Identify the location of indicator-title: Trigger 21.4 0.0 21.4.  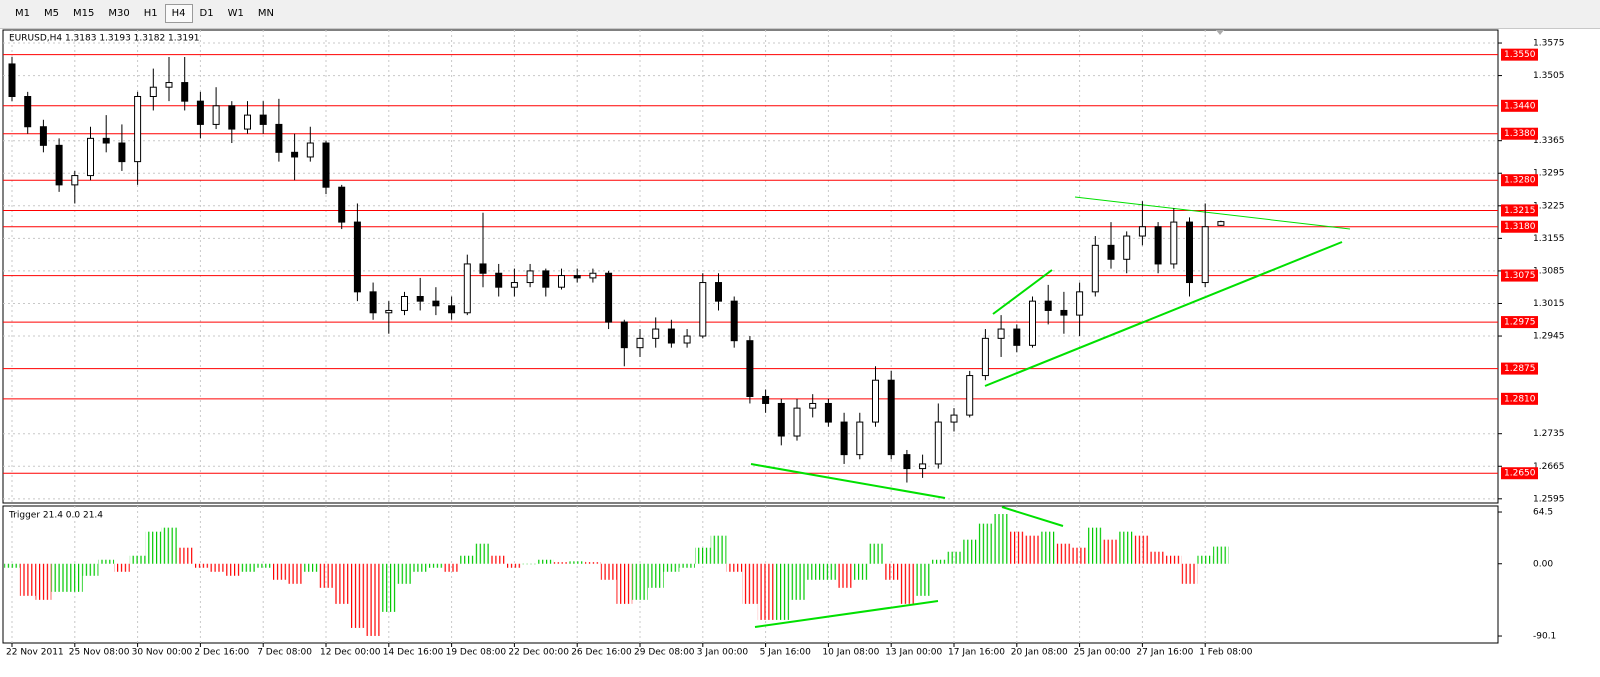
(55, 516).